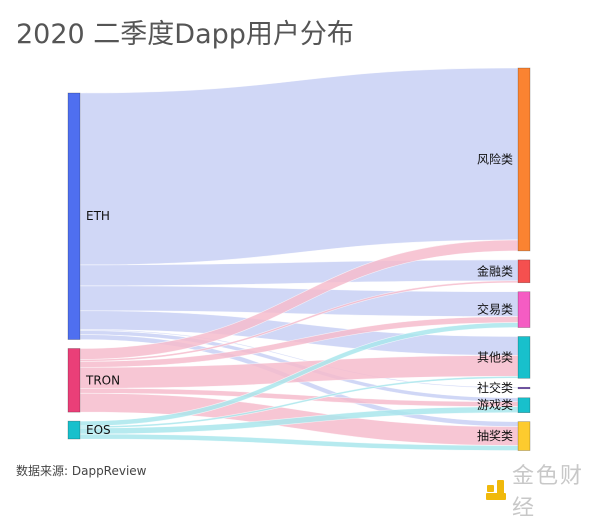 The image size is (600, 522). What do you see at coordinates (495, 387) in the screenshot?
I see `sankey-label-target-4: 社交类` at bounding box center [495, 387].